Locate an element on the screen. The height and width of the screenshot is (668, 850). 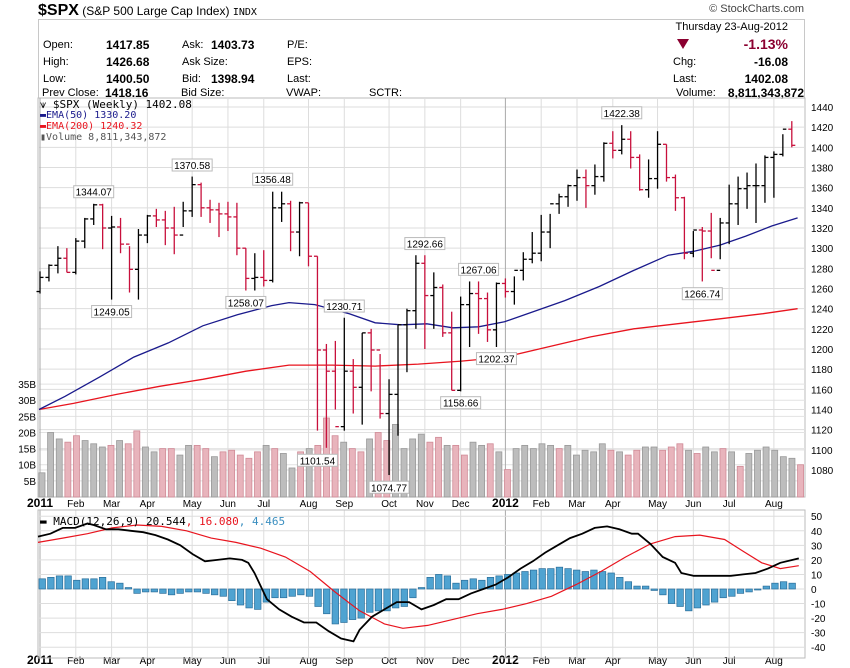
macd-tick-label: -40 is located at coordinates (818, 648).